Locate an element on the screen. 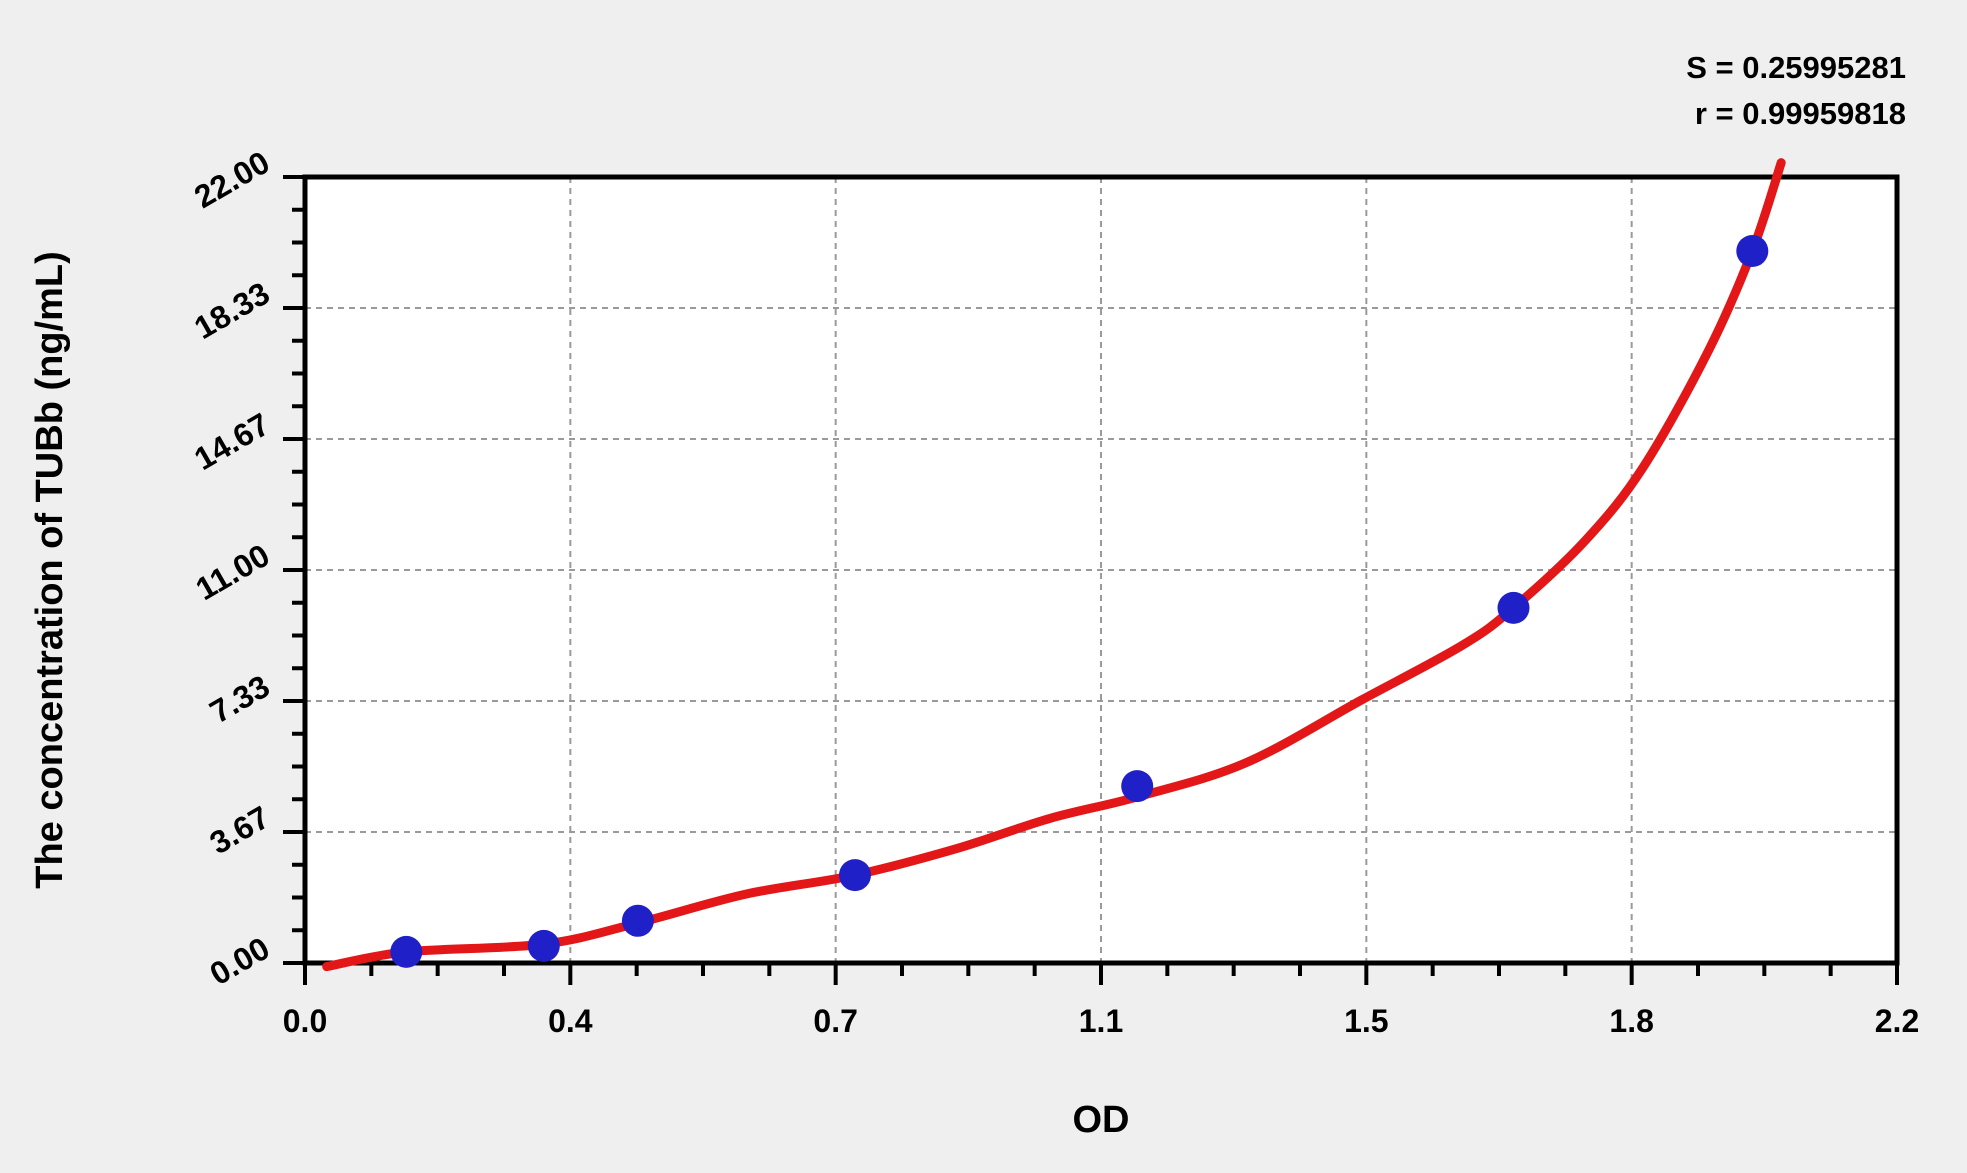  x-tick-label: 0.4 is located at coordinates (570, 1021).